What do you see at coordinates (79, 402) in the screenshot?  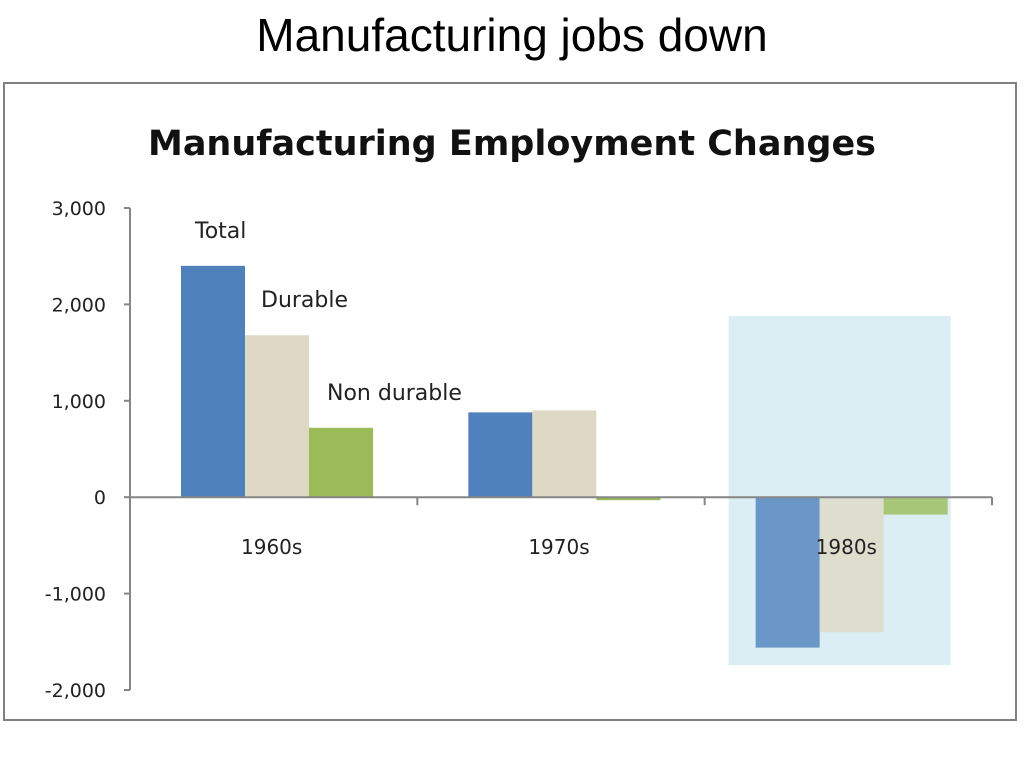 I see `y-tick-label: 1,000` at bounding box center [79, 402].